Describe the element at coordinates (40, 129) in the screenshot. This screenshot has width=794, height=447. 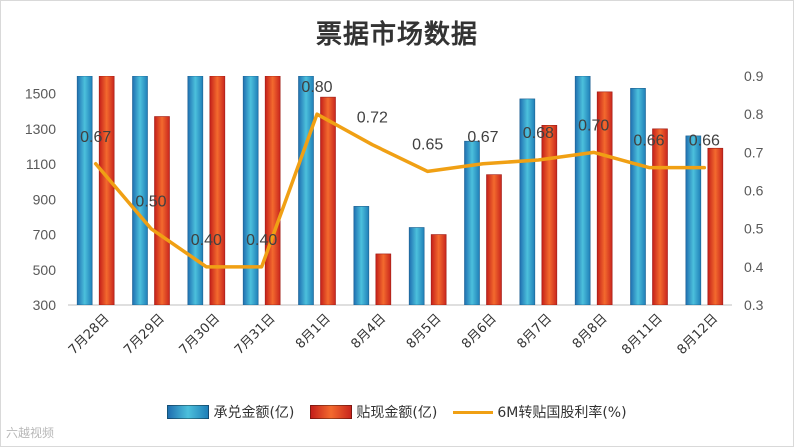
I see `y-left-tick-5: 1300` at that location.